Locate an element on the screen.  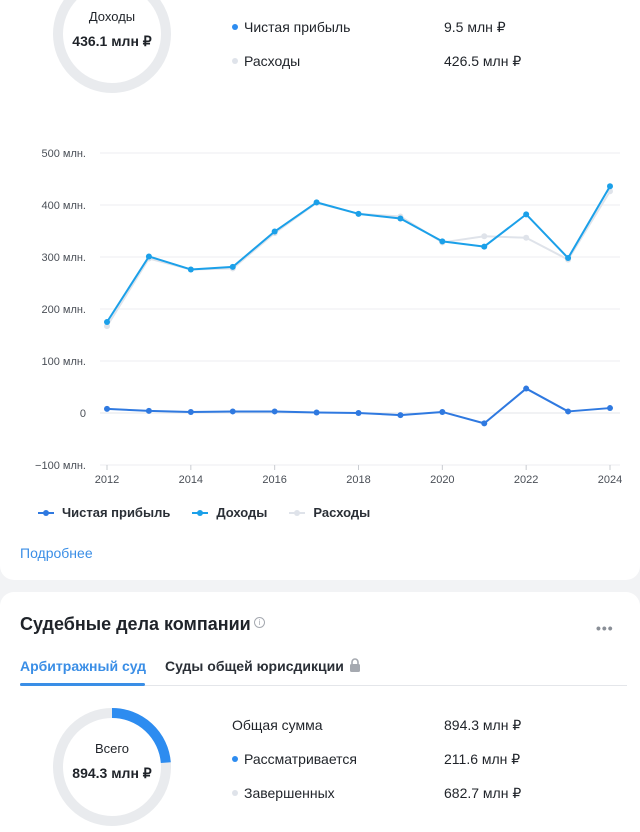
x-tick-label: 2012 is located at coordinates (107, 480).